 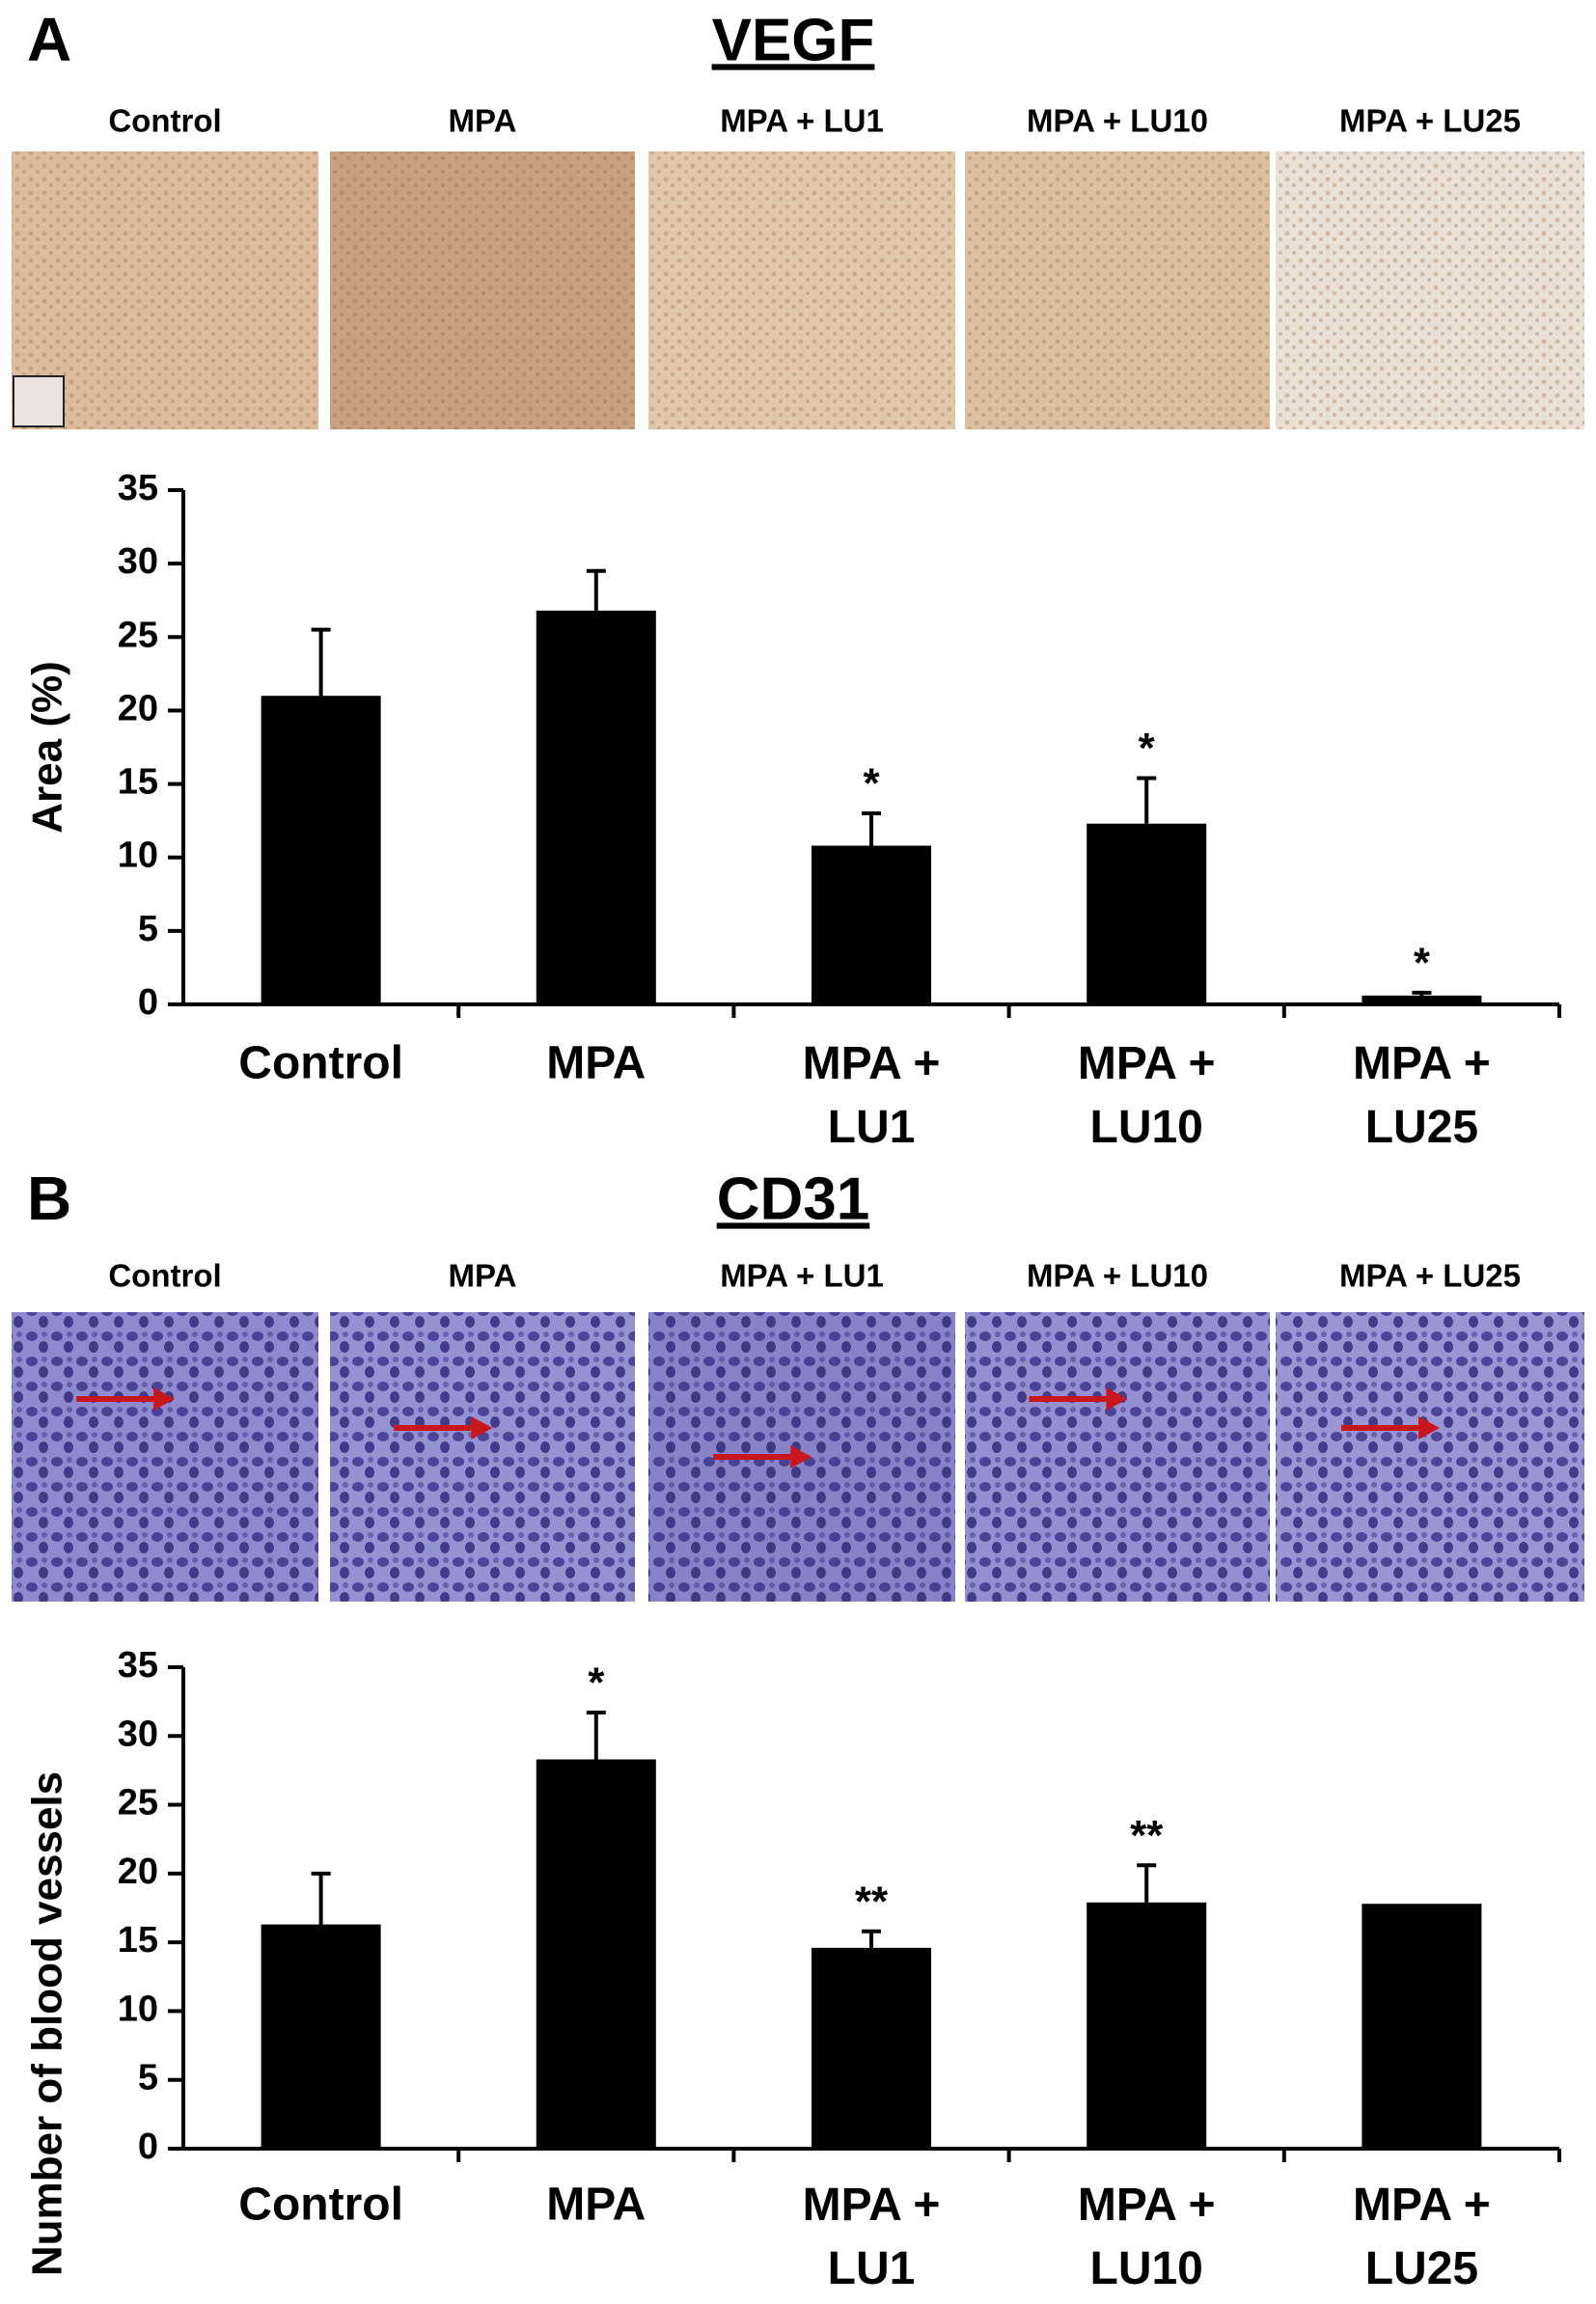 I want to click on panel-title: CD31, so click(x=794, y=1199).